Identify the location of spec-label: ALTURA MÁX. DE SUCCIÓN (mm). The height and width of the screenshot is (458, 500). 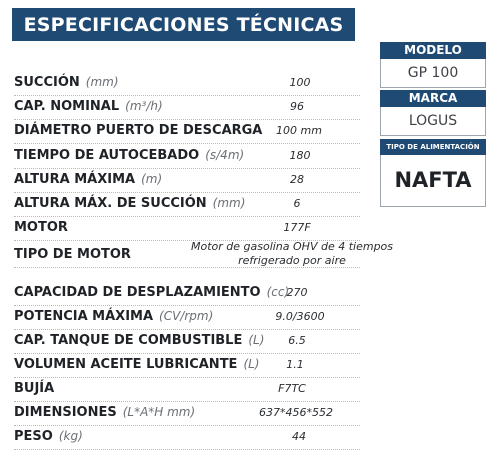
(129, 203).